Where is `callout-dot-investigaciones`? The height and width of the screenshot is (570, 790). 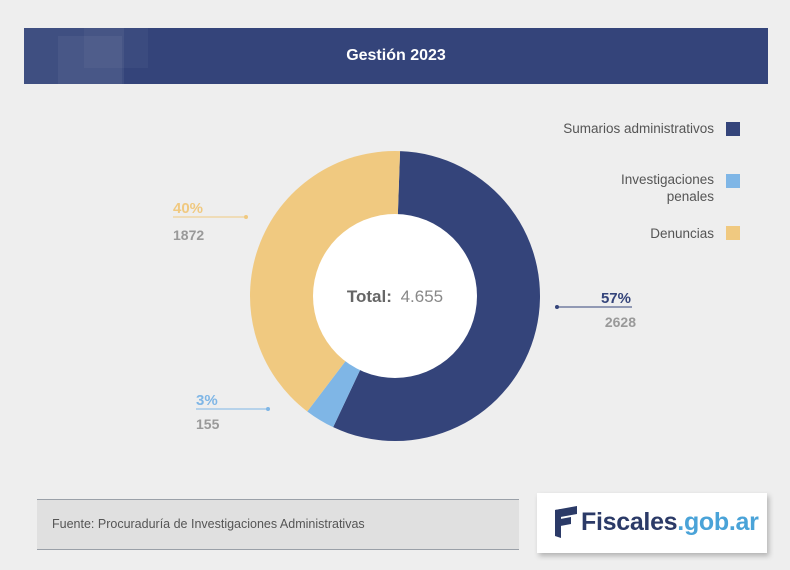
callout-dot-investigaciones is located at coordinates (268, 409).